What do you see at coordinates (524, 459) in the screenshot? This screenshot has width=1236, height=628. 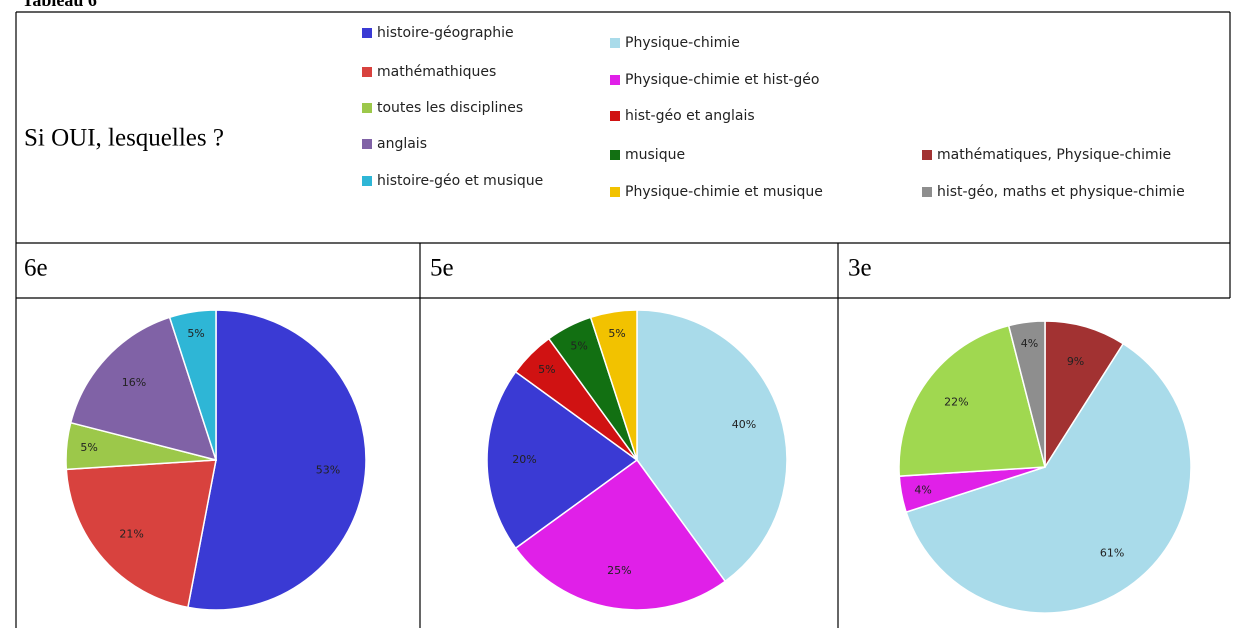 I see `slice-label: 20%` at bounding box center [524, 459].